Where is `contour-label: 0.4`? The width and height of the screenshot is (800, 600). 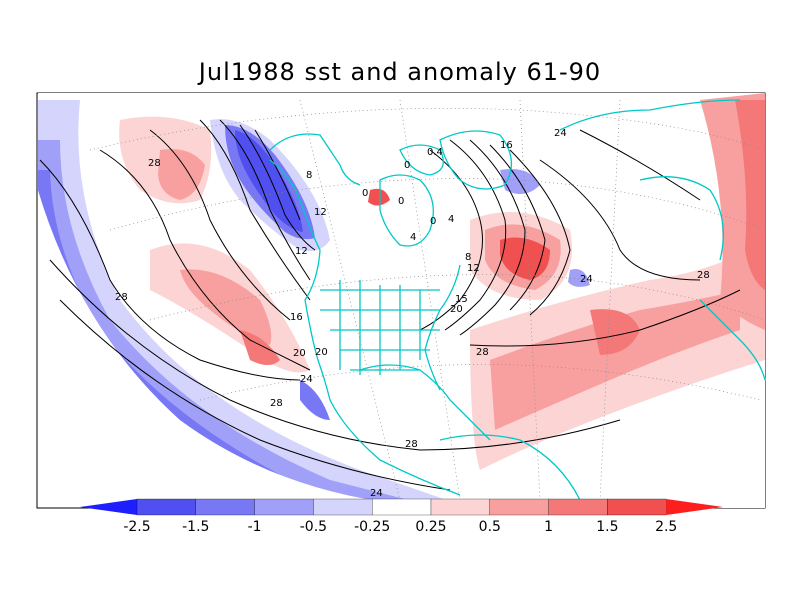 contour-label: 0.4 is located at coordinates (435, 152).